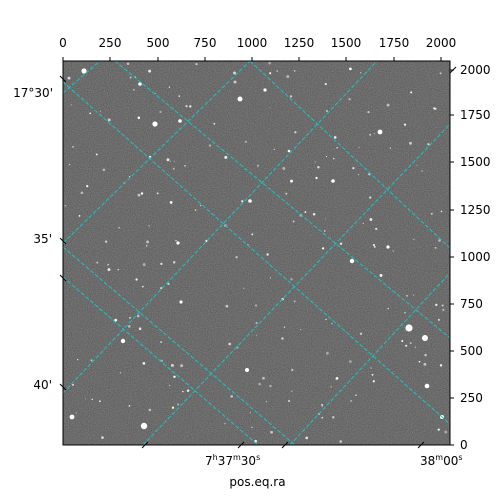 The image size is (500, 500). I want to click on right-tick-label: 250, so click(471, 398).